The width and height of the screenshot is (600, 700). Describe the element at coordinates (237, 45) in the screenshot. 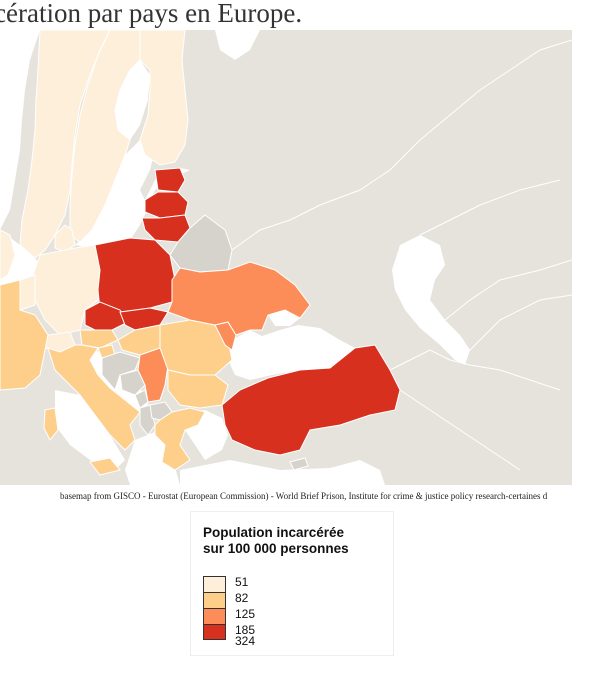

I see `white-sea` at that location.